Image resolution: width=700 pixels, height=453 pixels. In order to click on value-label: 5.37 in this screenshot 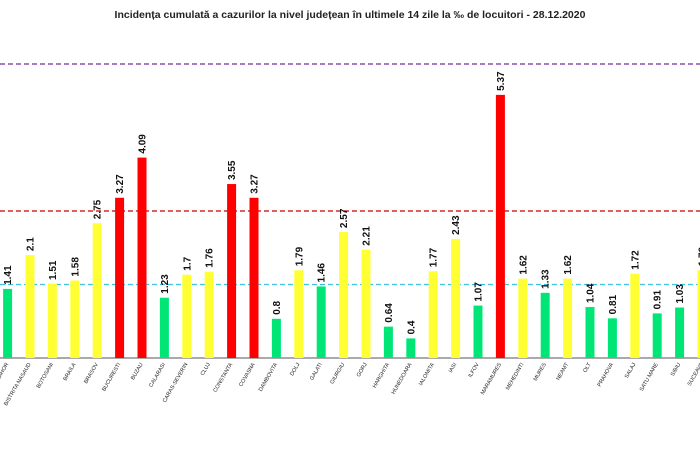, I will do `click(501, 81)`.